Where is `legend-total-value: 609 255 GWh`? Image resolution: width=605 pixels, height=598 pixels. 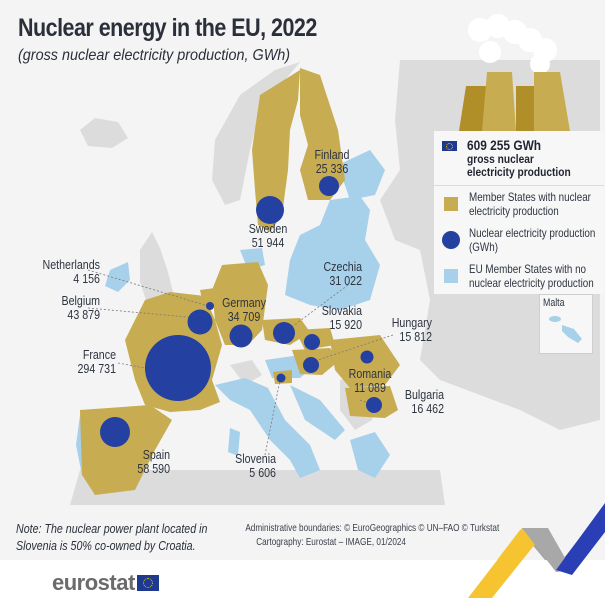 legend-total-value: 609 255 GWh is located at coordinates (504, 145).